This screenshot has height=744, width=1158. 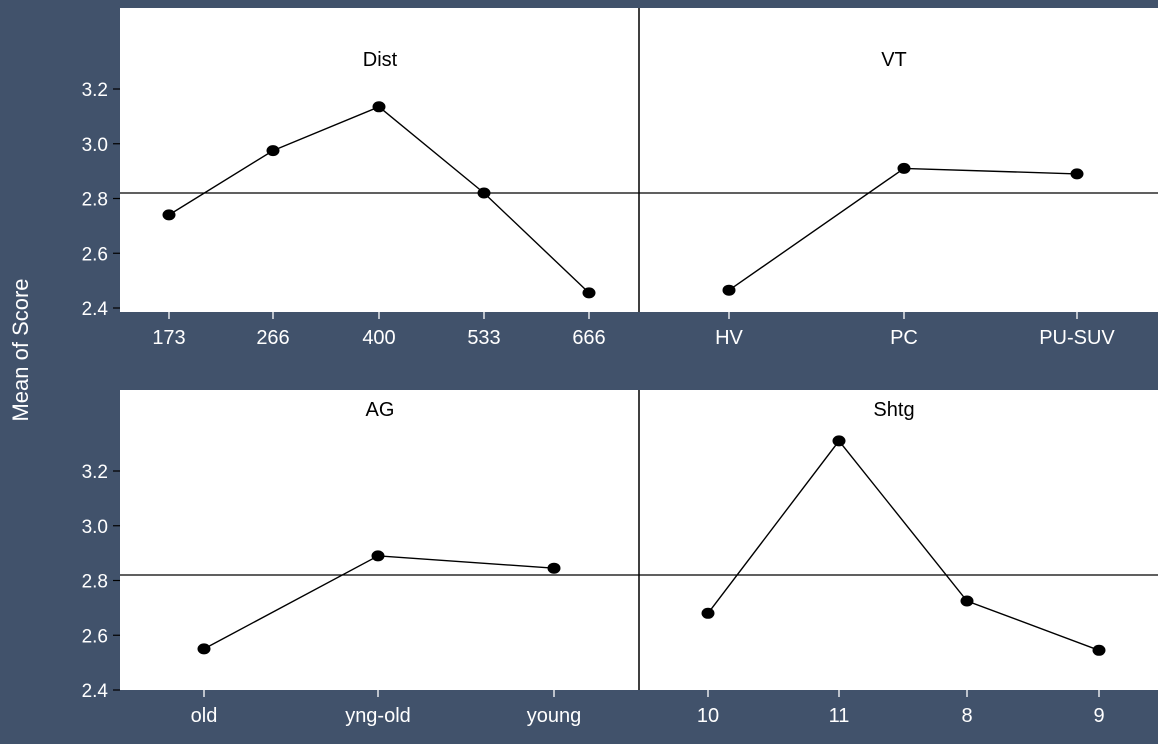 What do you see at coordinates (588, 338) in the screenshot?
I see `x-tick-label: 666` at bounding box center [588, 338].